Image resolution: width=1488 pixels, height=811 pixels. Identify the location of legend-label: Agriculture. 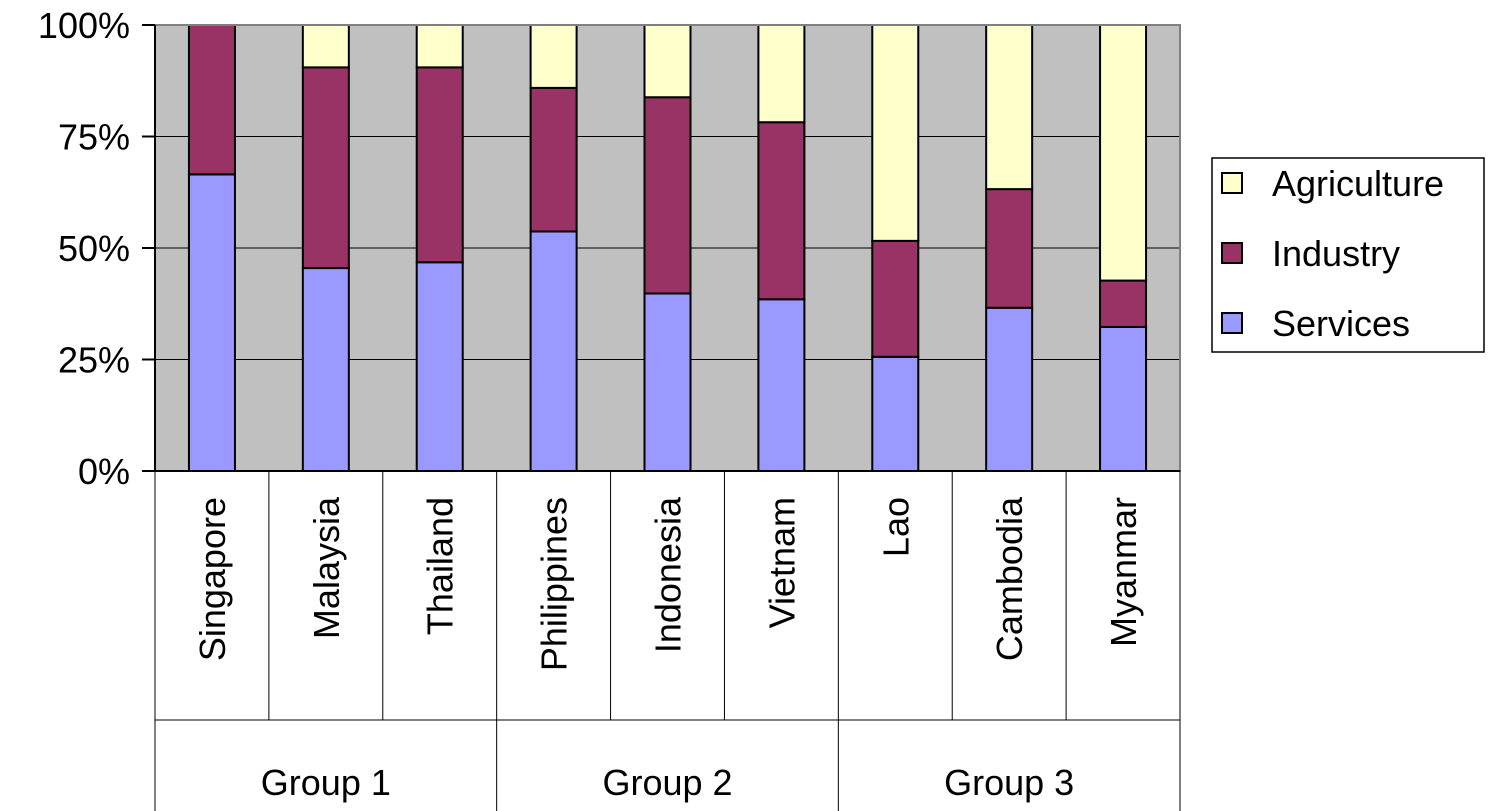
(1358, 183).